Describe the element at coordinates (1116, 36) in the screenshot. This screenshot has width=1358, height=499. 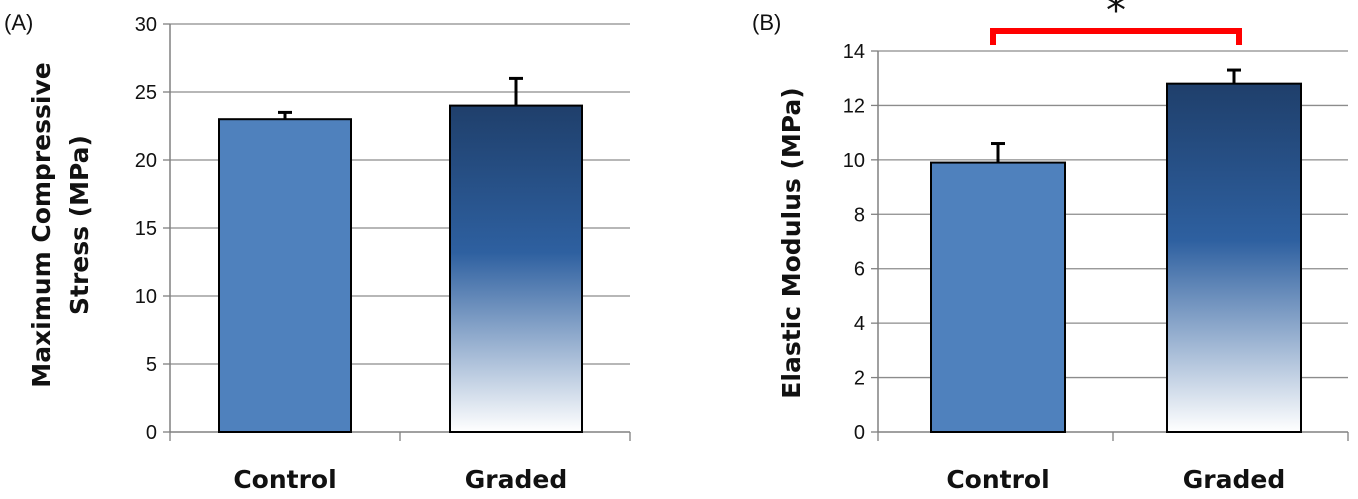
I see `significance-bracket` at that location.